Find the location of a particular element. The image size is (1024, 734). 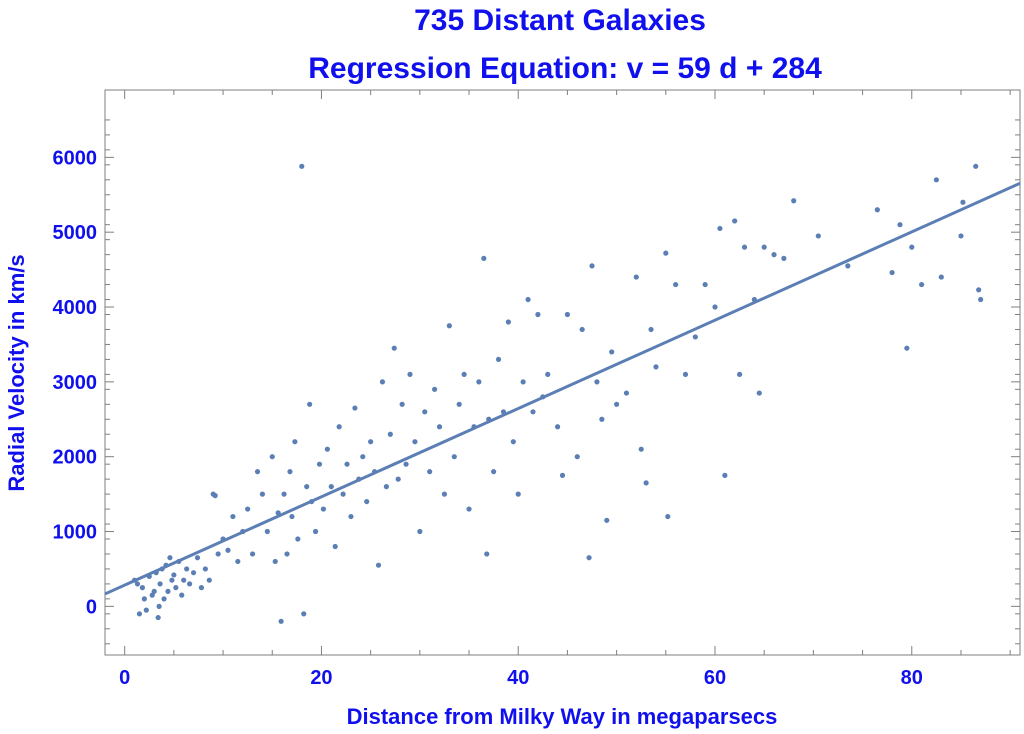

y-tick-label: 0 is located at coordinates (91, 607).